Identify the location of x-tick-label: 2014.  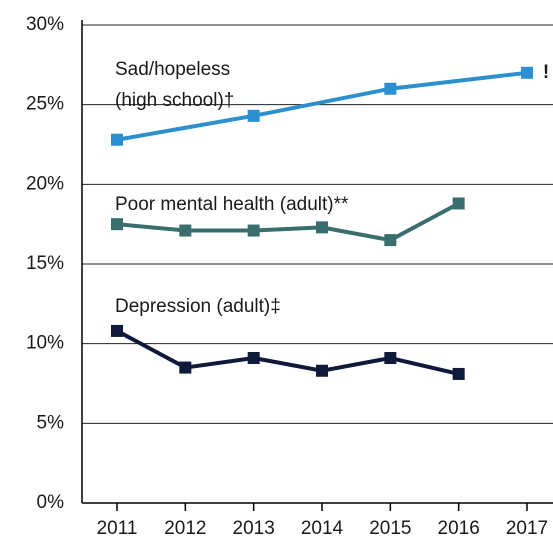
(322, 528).